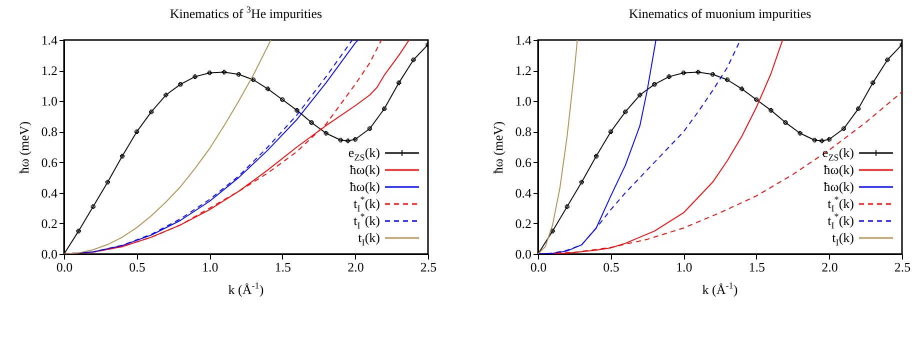  What do you see at coordinates (364, 153) in the screenshot?
I see `legend-label: e$_{ZS}$(k)` at bounding box center [364, 153].